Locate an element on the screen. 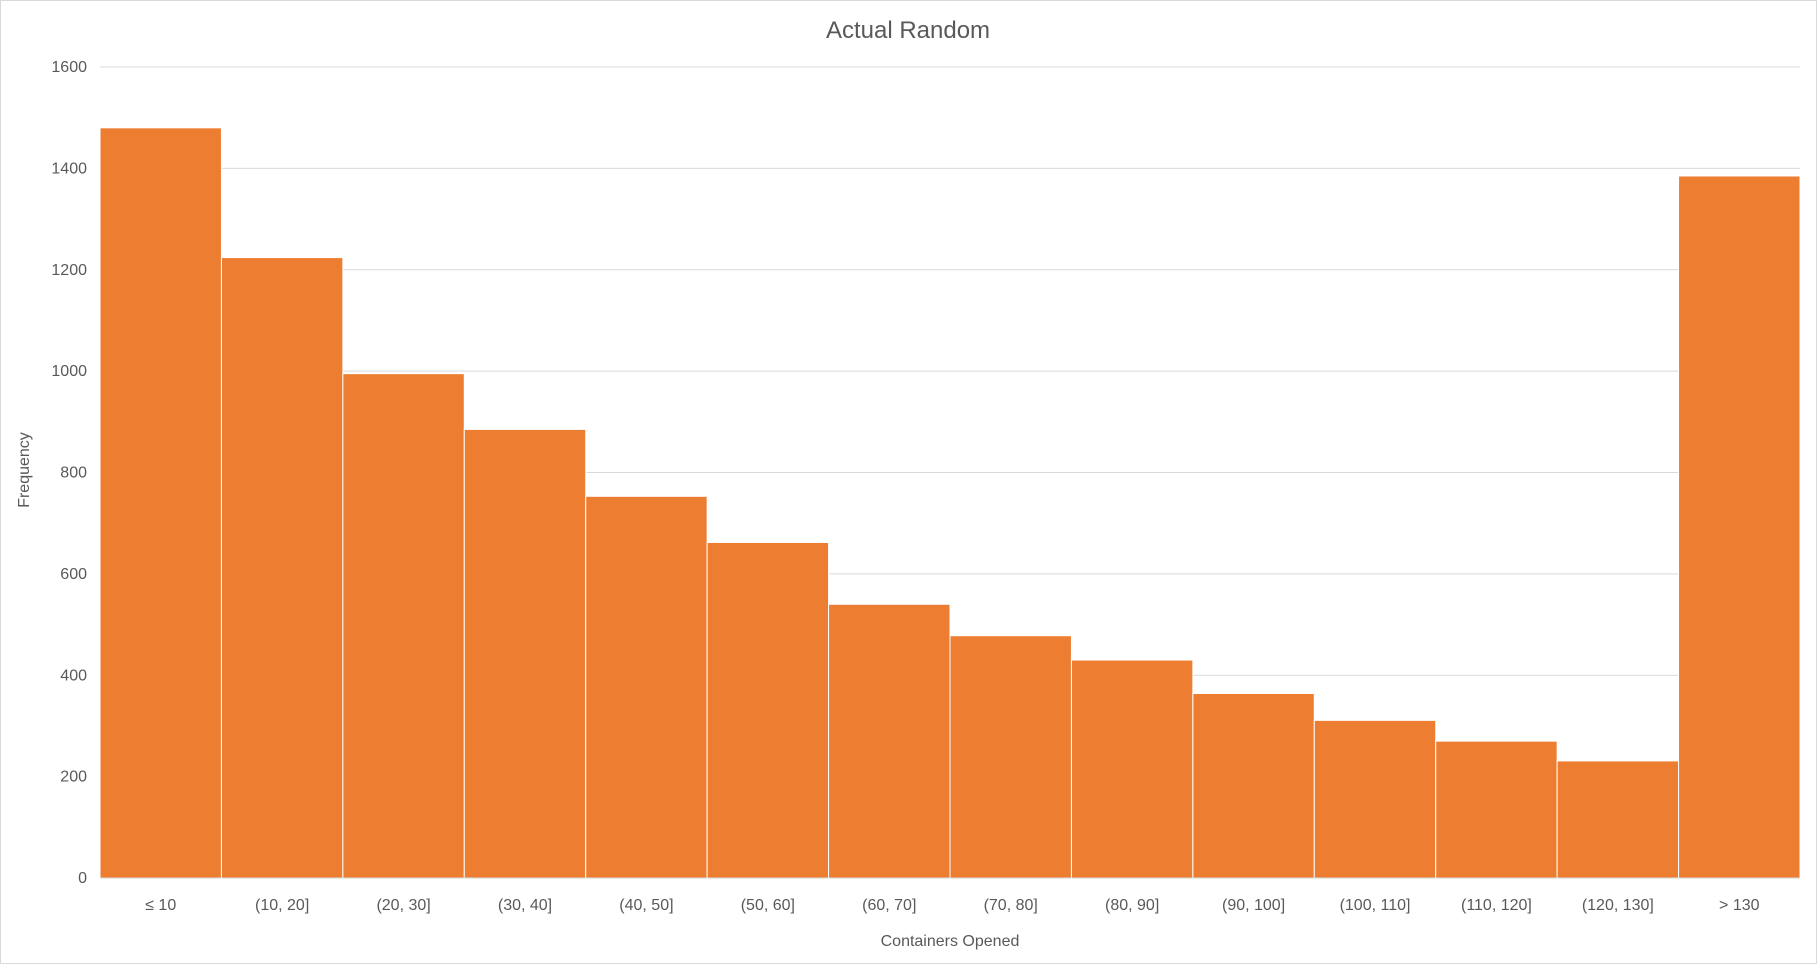  x-tick-label: ≤ 10 is located at coordinates (160, 905).